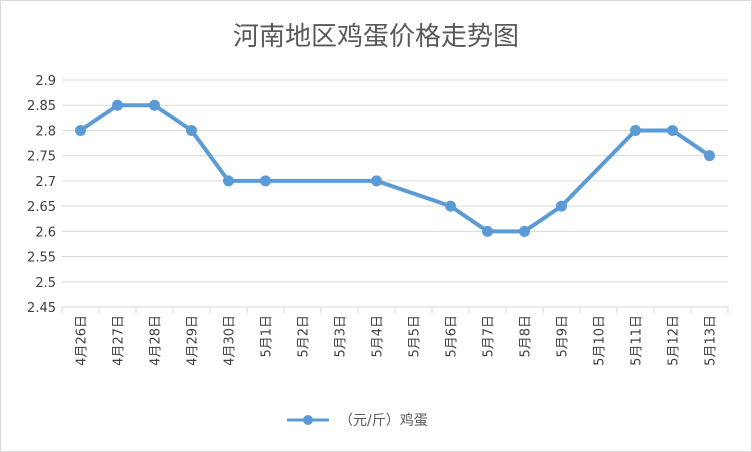 The width and height of the screenshot is (752, 452). Describe the element at coordinates (267, 336) in the screenshot. I see `x-tick-label: 5月1日` at that location.